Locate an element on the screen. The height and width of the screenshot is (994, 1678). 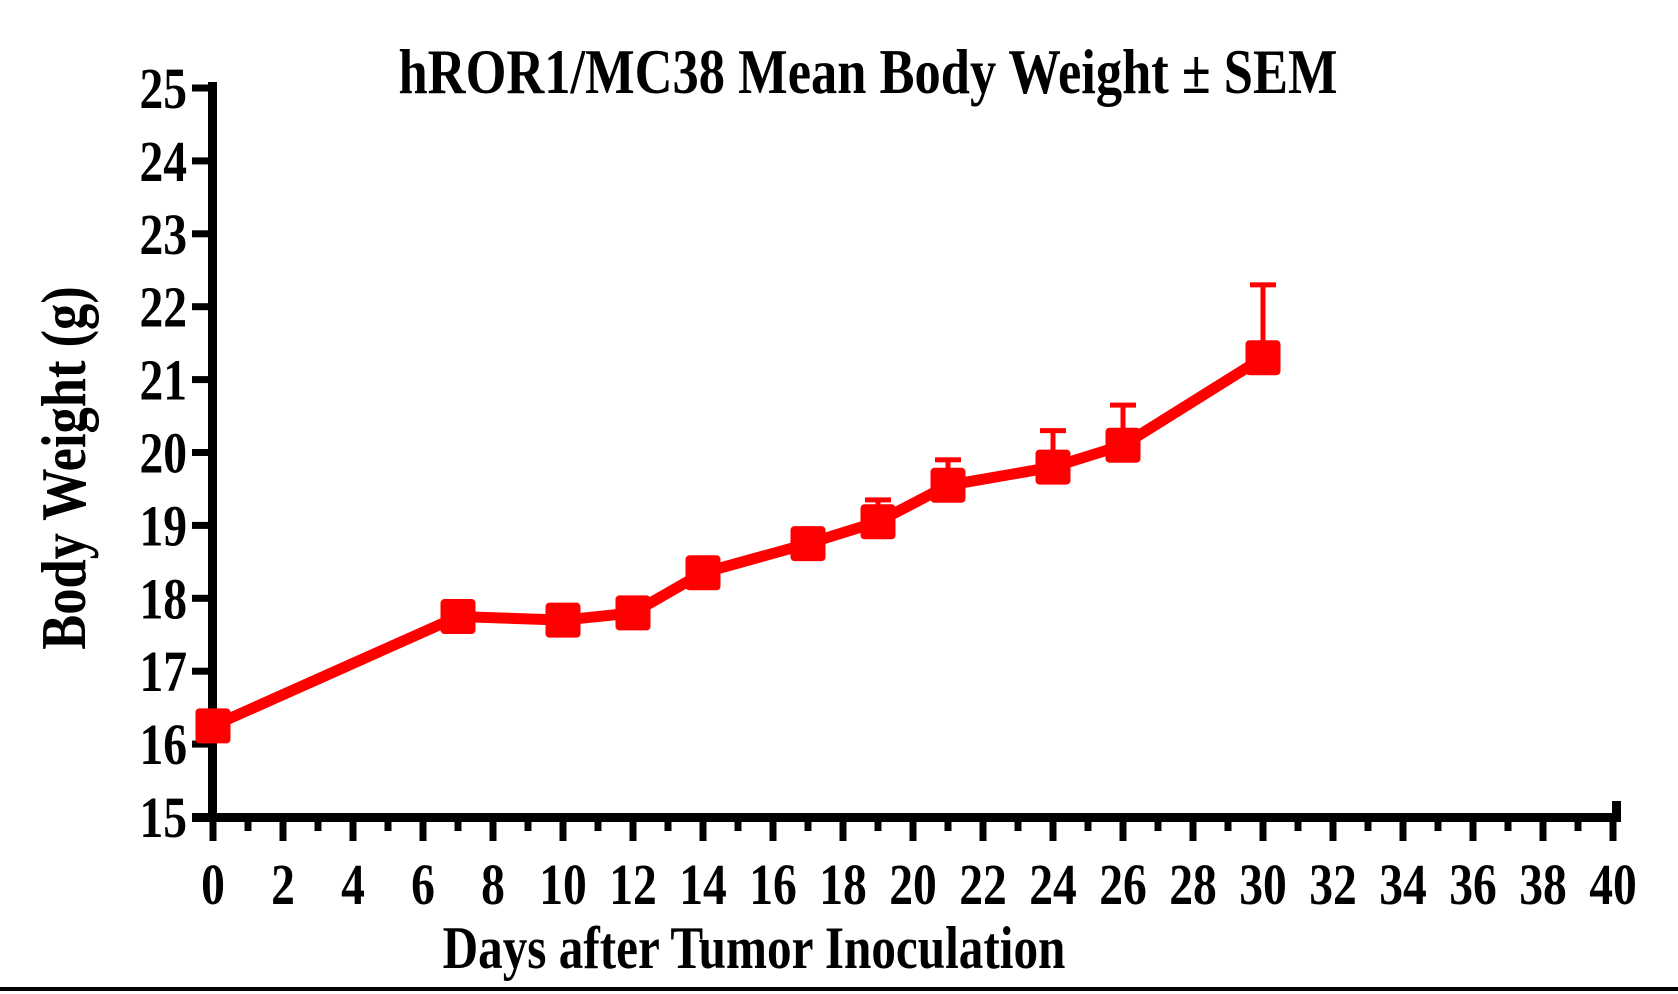
tick-label: 15 is located at coordinates (163, 818).